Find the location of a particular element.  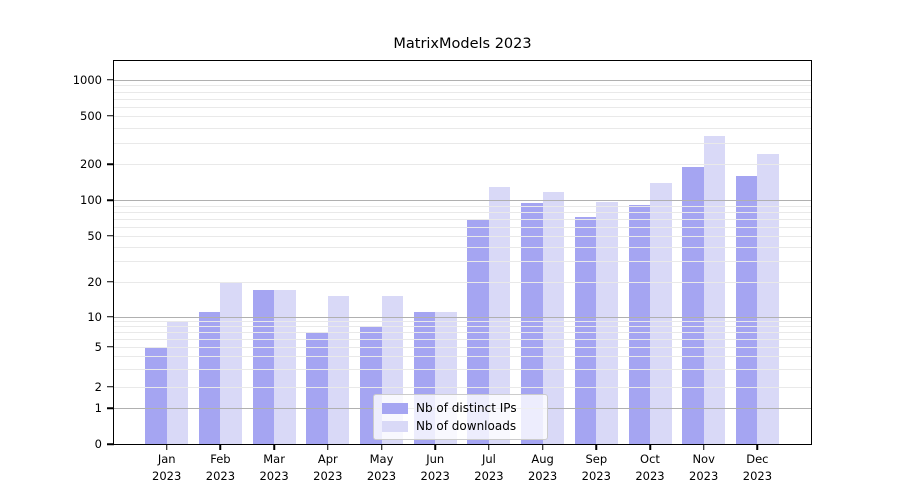

legend-label-downloads: Nb of downloads is located at coordinates (466, 426).